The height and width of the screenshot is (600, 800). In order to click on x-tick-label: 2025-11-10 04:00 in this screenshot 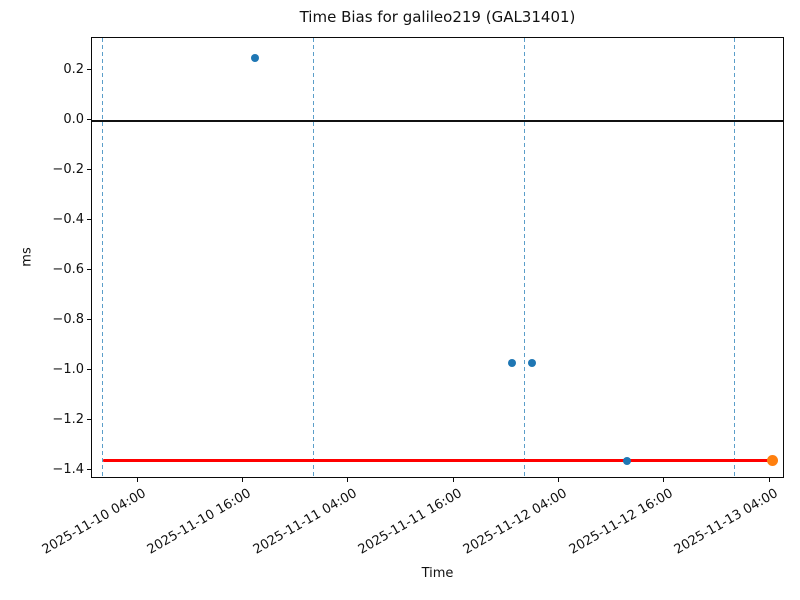, I will do `click(94, 522)`.